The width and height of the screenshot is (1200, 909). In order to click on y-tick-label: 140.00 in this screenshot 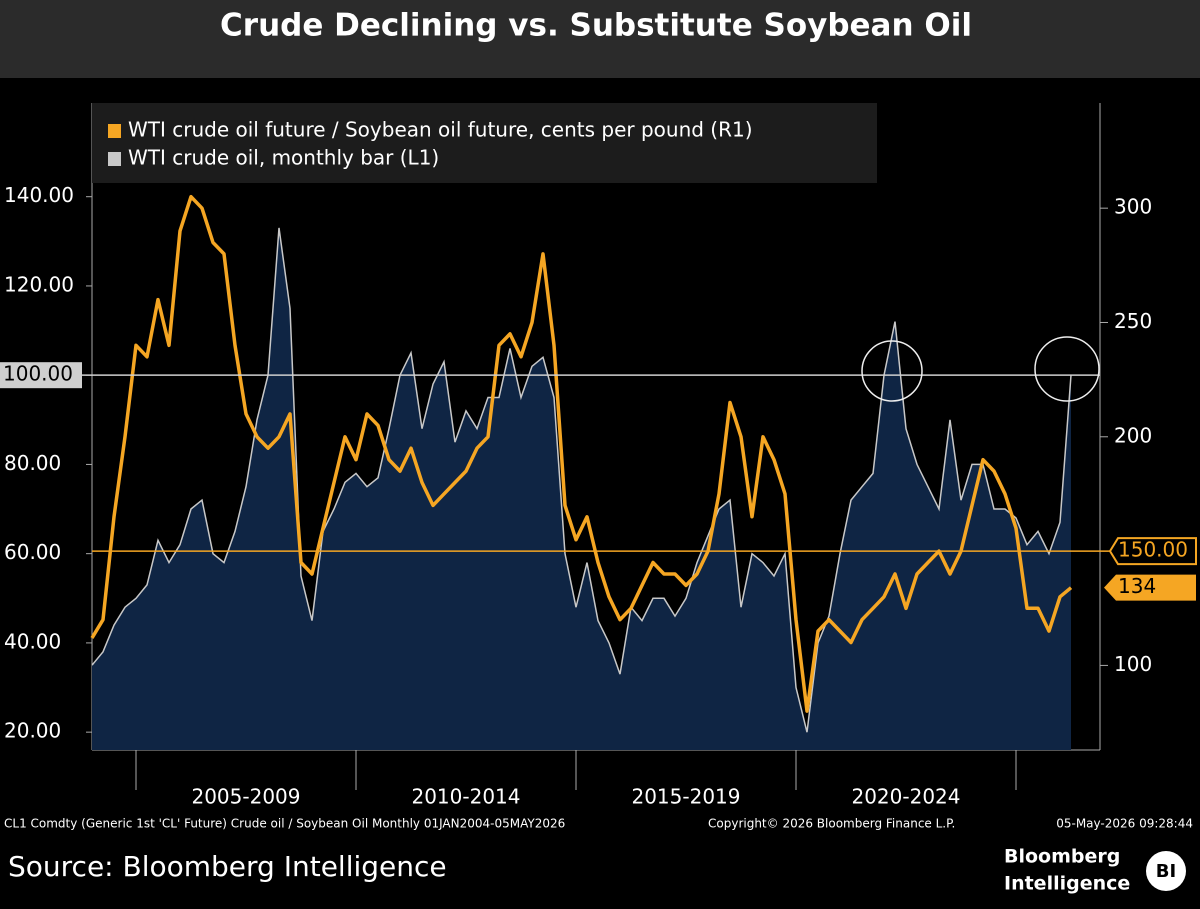, I will do `click(39, 195)`.